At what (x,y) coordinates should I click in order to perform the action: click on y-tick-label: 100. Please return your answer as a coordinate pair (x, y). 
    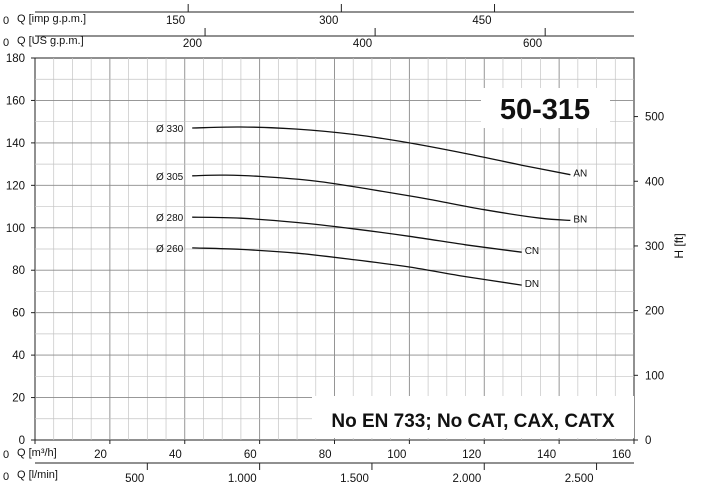
    Looking at the image, I should click on (15, 229).